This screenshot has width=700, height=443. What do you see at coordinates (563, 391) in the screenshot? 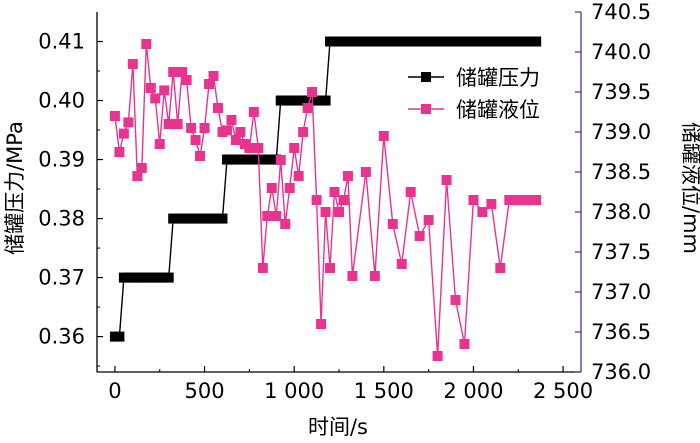
I see `x-tick-label: 2 500` at bounding box center [563, 391].